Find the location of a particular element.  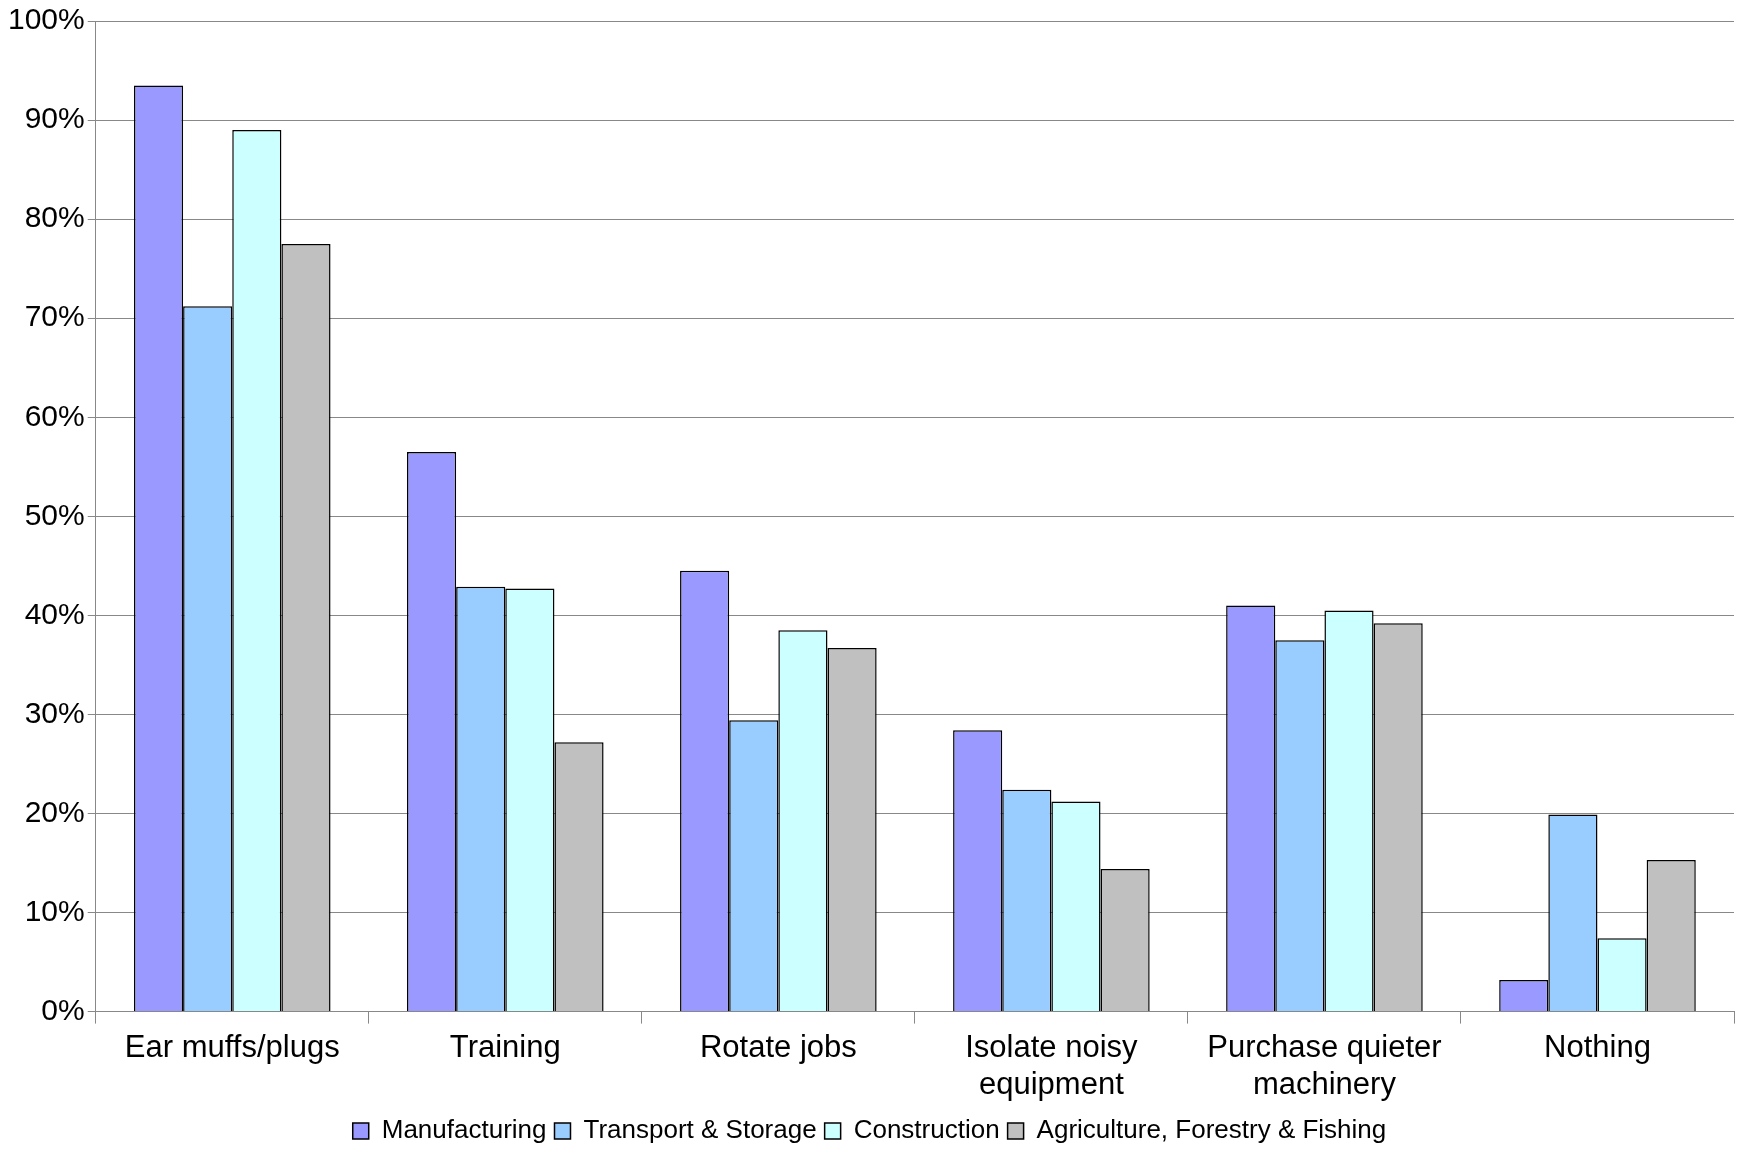

y-tick-label: 60% is located at coordinates (54, 415).